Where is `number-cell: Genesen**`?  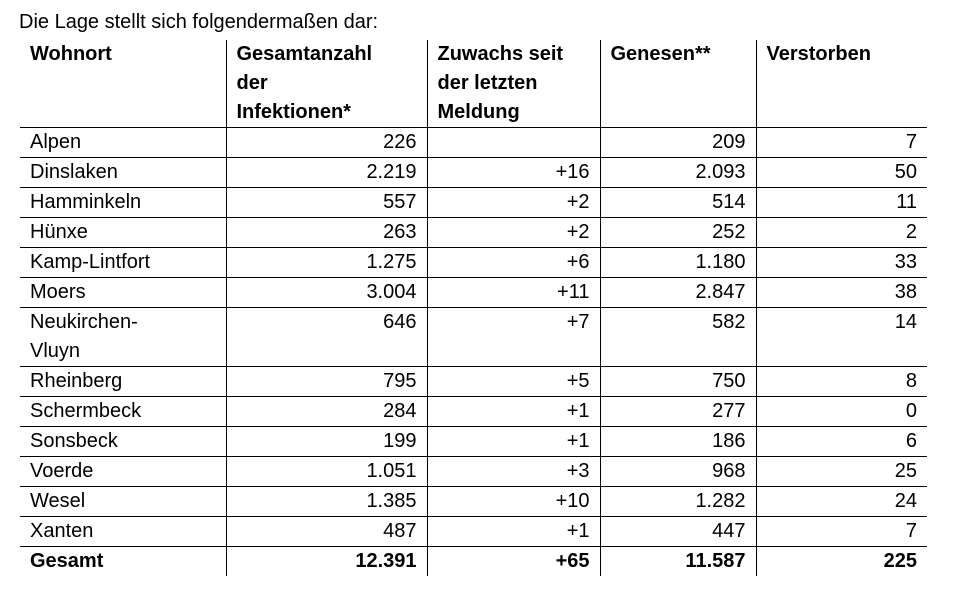 number-cell: Genesen** is located at coordinates (677, 84).